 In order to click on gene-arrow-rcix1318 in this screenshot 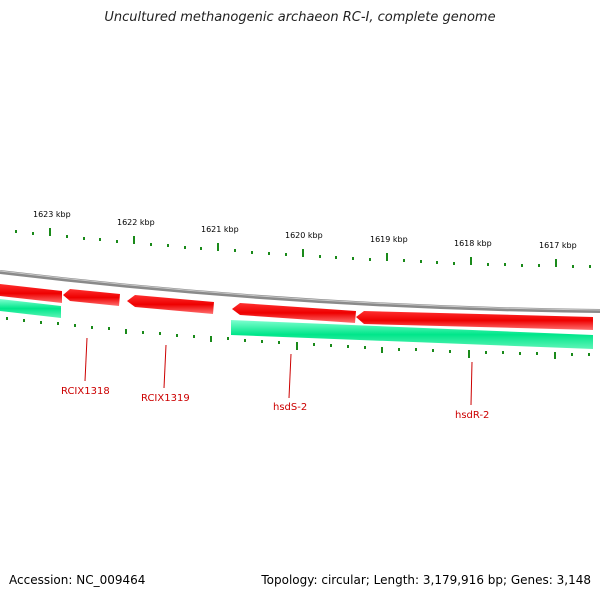, I will do `click(91, 297)`.